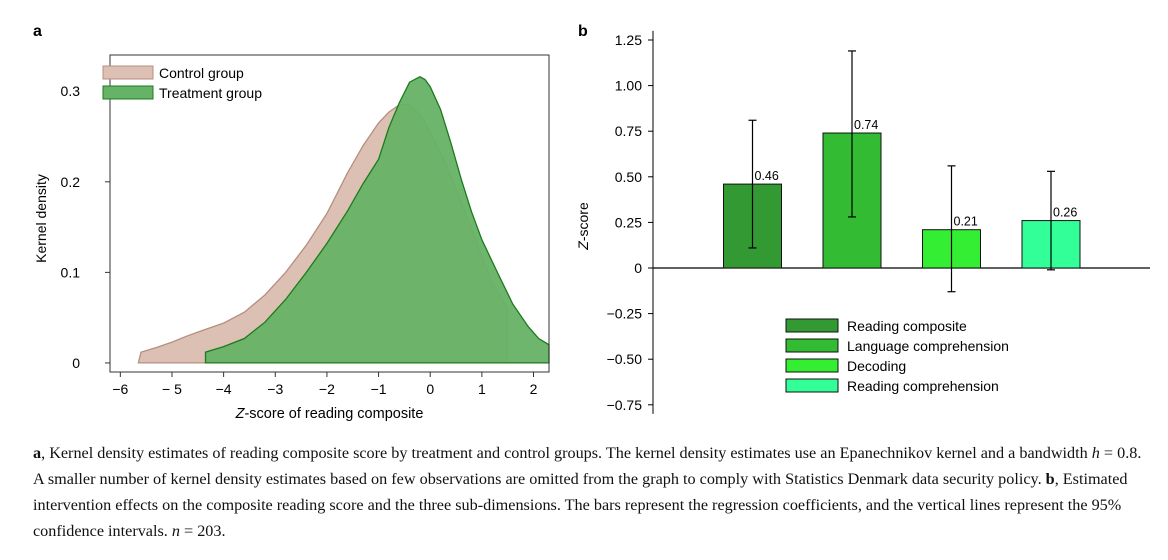 The height and width of the screenshot is (560, 1168). Describe the element at coordinates (625, 314) in the screenshot. I see `y-tick-label: −0.25` at that location.